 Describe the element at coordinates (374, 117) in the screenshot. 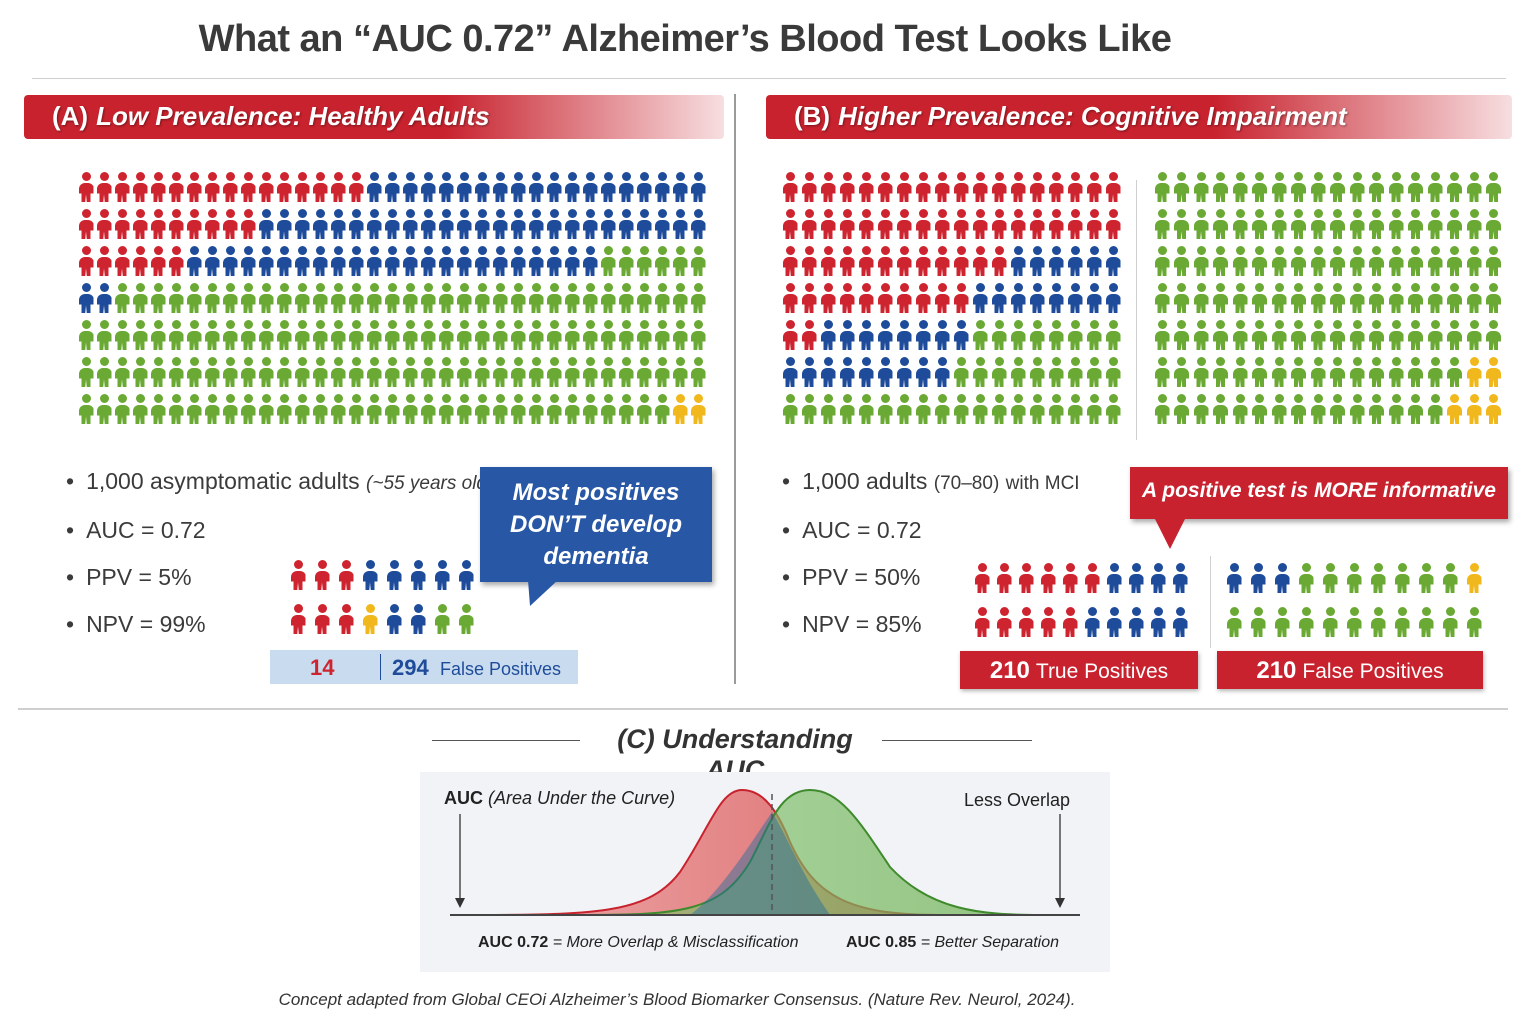

I see `panel-a-banner: (A) Low Prevalence: Healthy Adults` at that location.